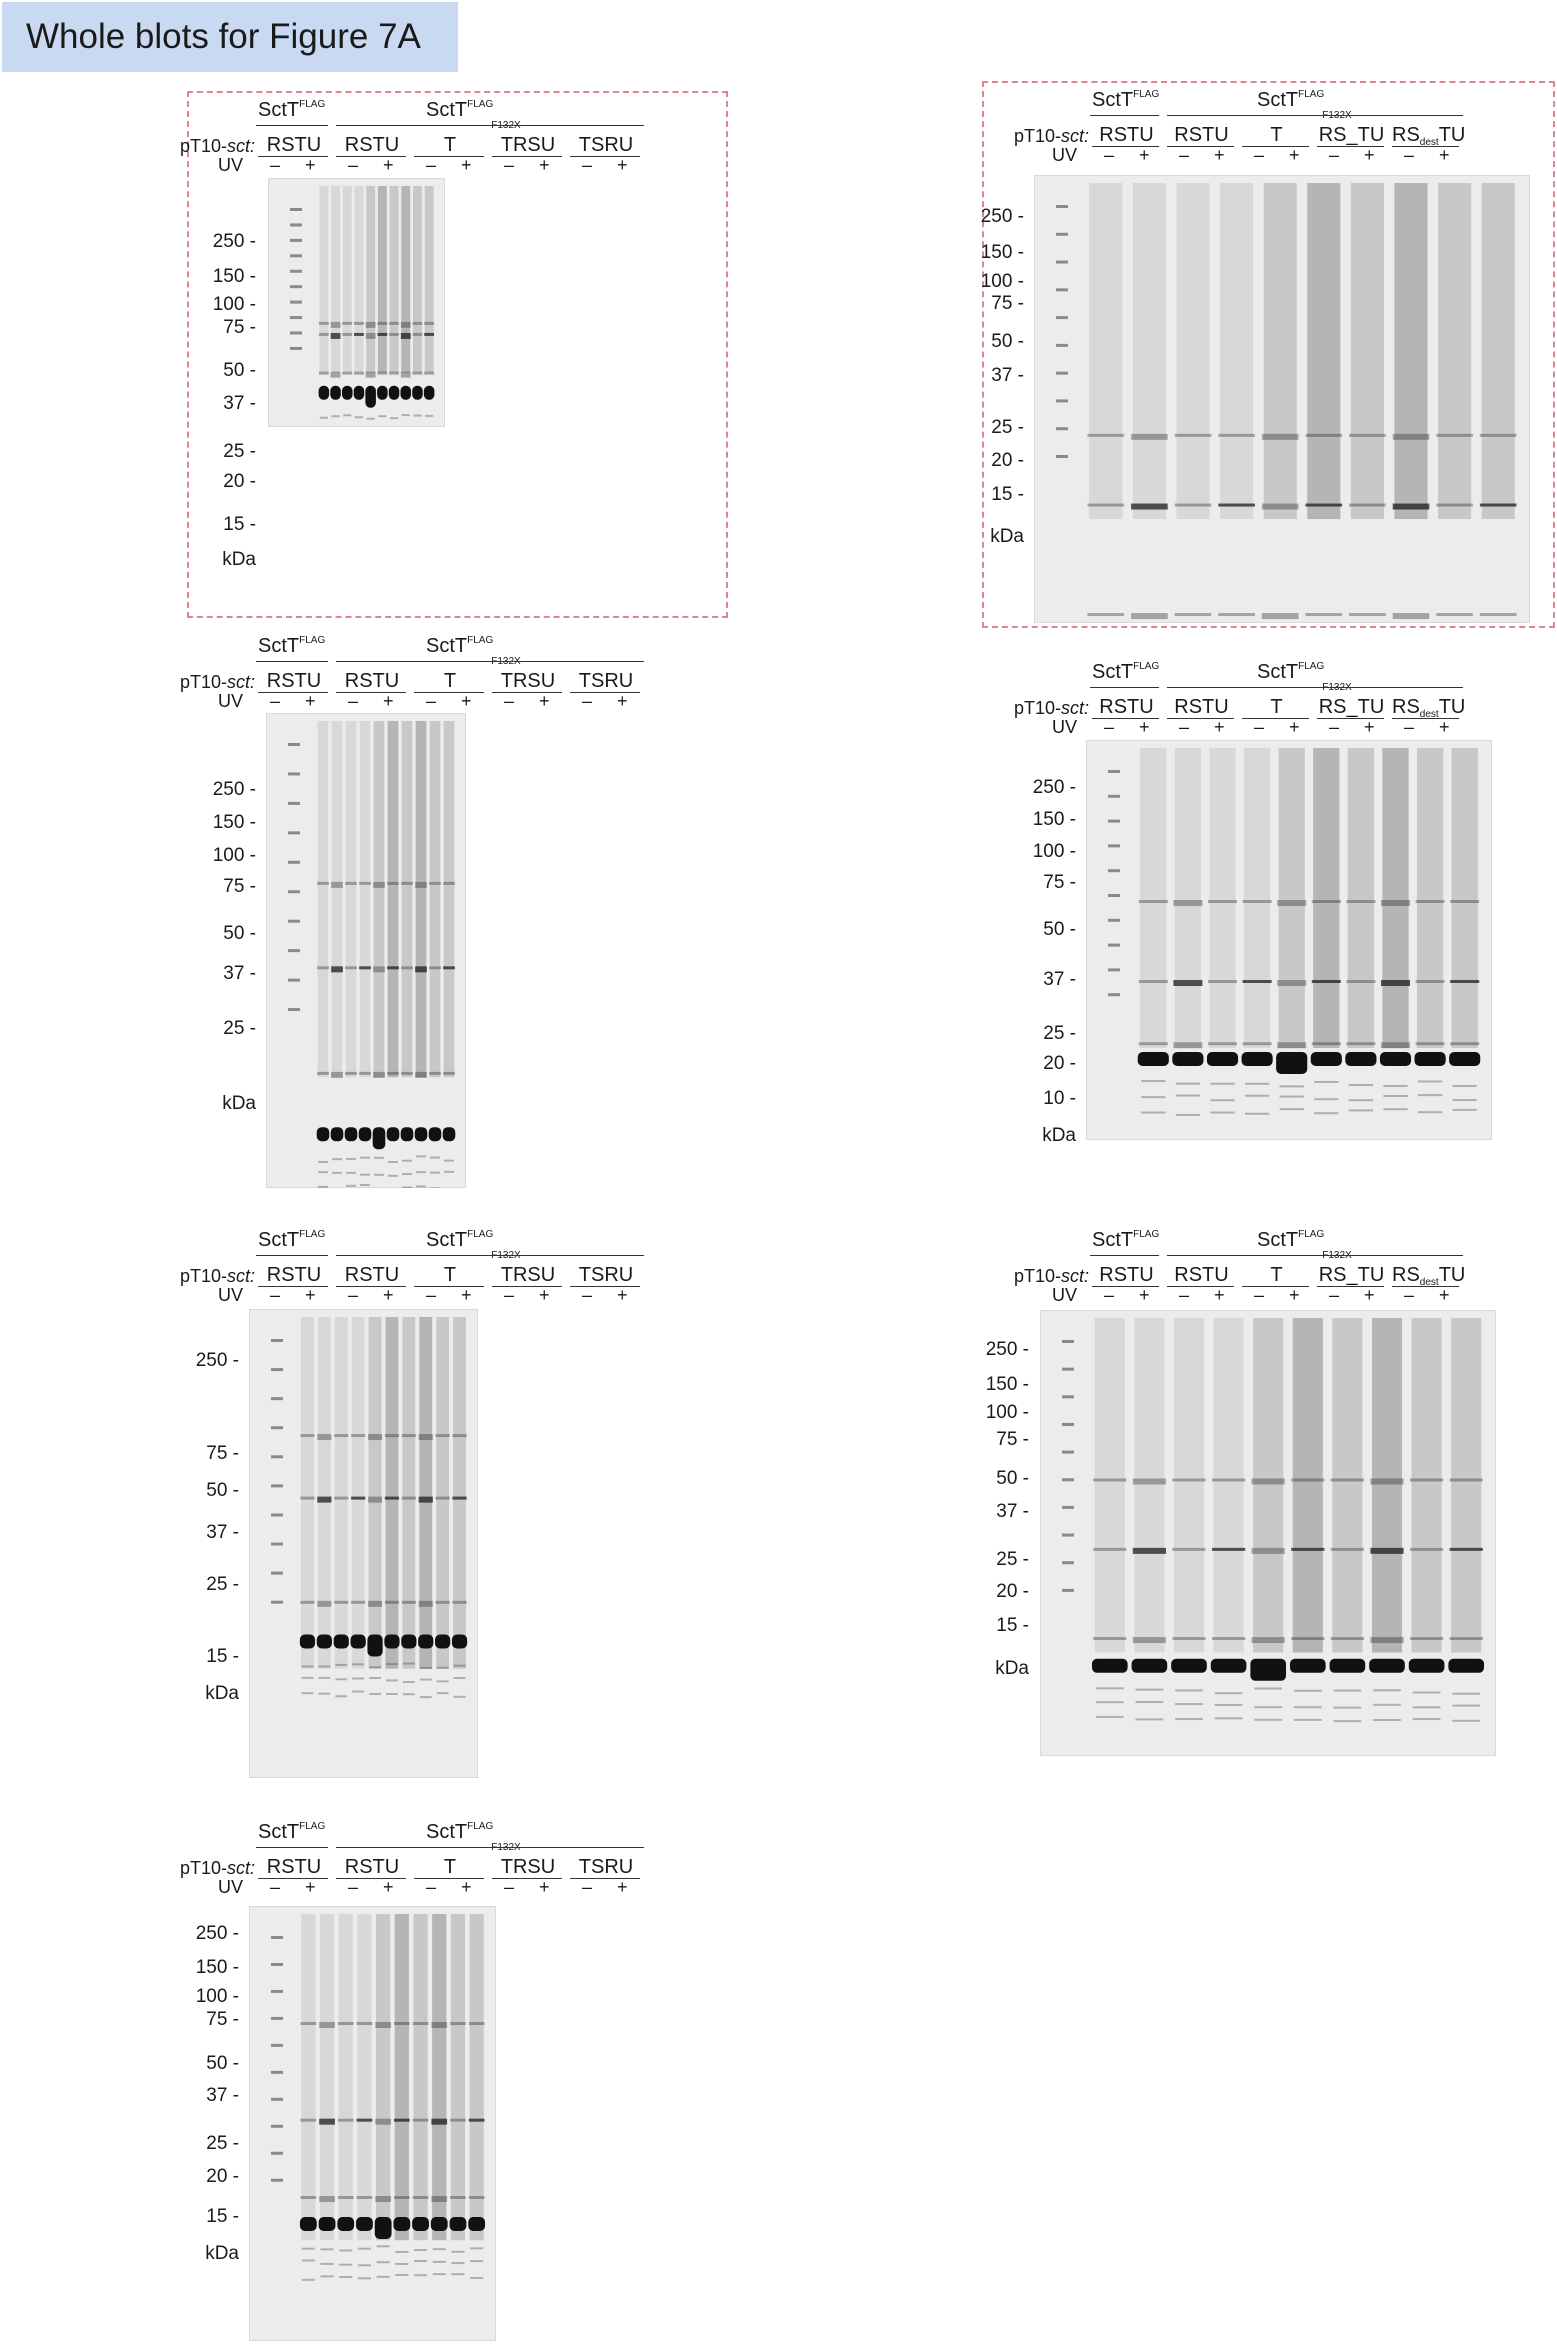 The width and height of the screenshot is (1557, 2345). I want to click on size-marker: 100 -, so click(217, 1996).